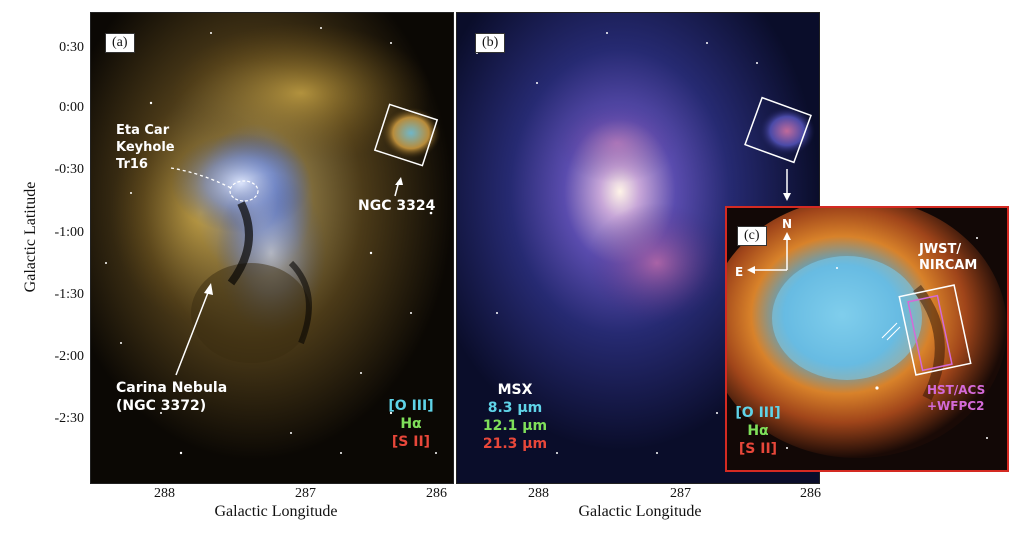 The image size is (1024, 537). I want to click on x-axis-title-a: Galactic Longitude, so click(276, 511).